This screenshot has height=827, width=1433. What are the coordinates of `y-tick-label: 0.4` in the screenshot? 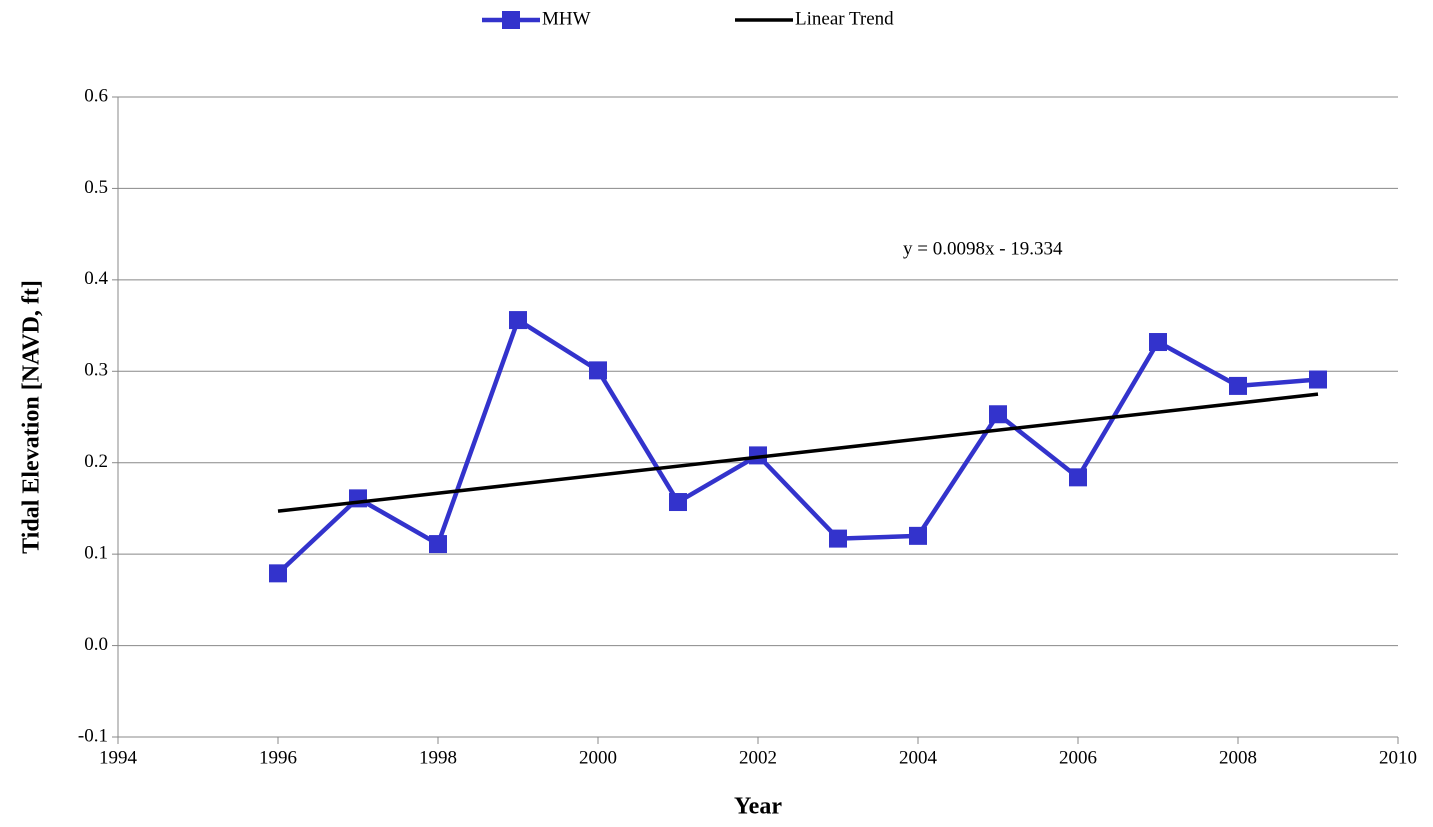 It's located at (96, 278).